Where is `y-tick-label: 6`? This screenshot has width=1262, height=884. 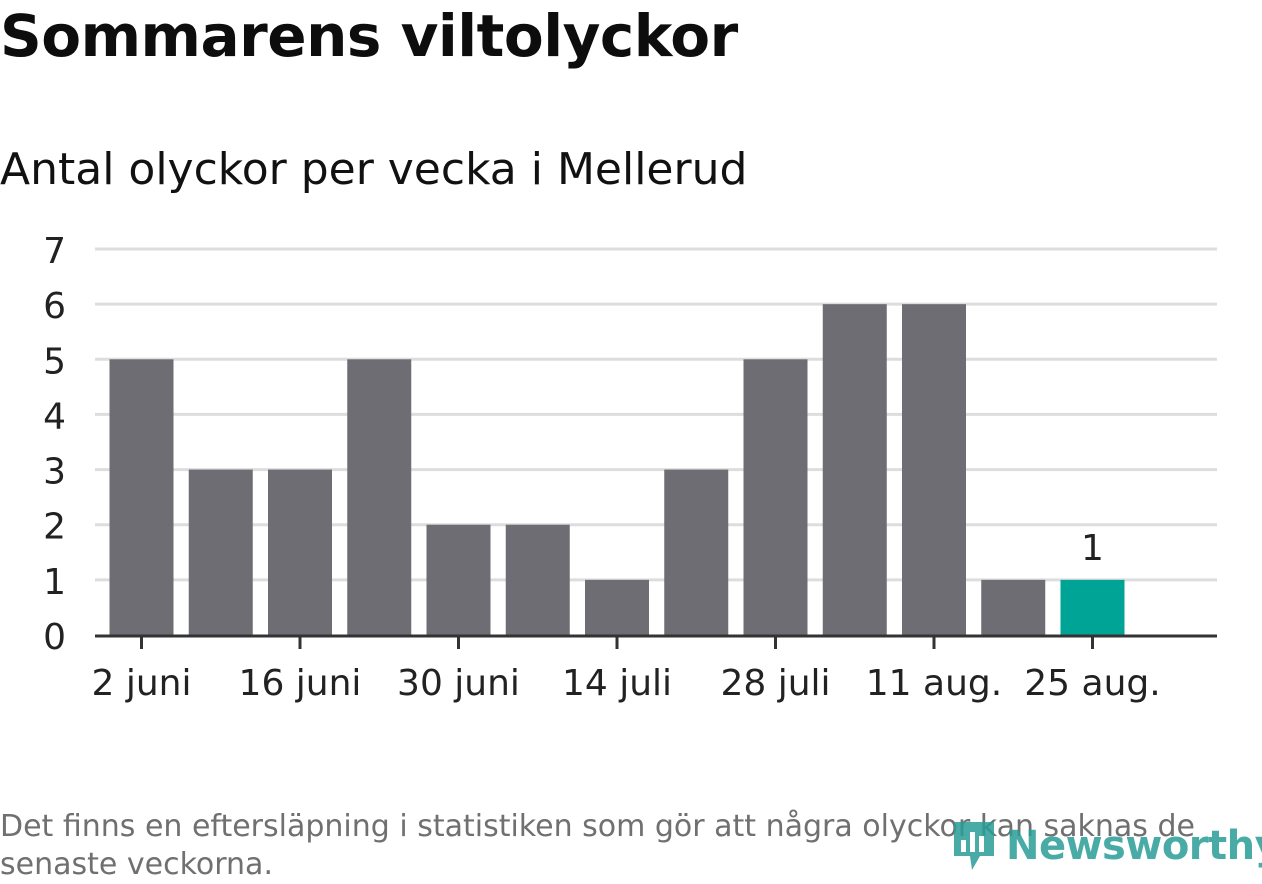
y-tick-label: 6 is located at coordinates (54, 306).